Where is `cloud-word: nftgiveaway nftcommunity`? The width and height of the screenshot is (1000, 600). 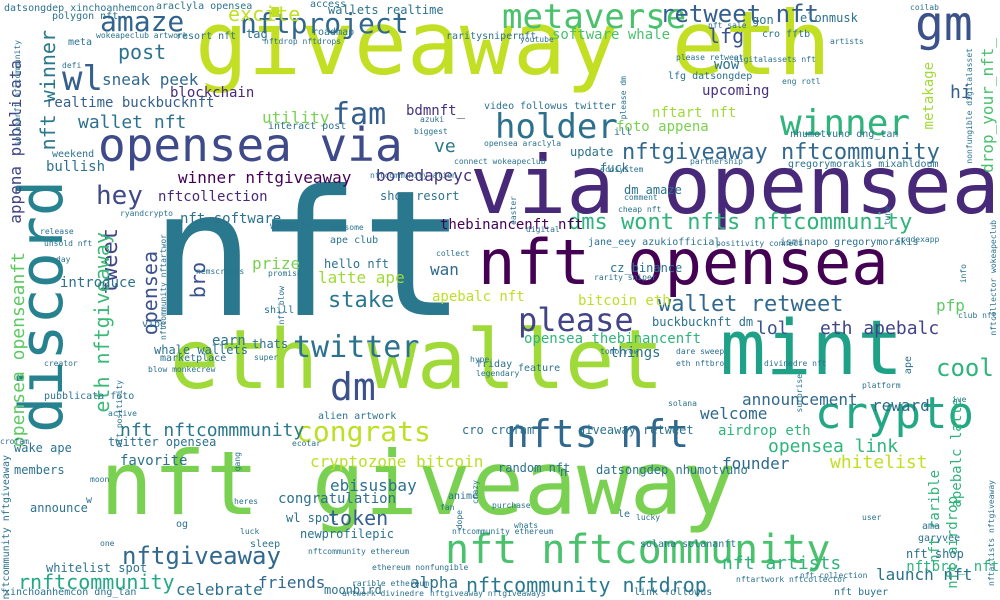
cloud-word: nftgiveaway nftcommunity is located at coordinates (781, 152).